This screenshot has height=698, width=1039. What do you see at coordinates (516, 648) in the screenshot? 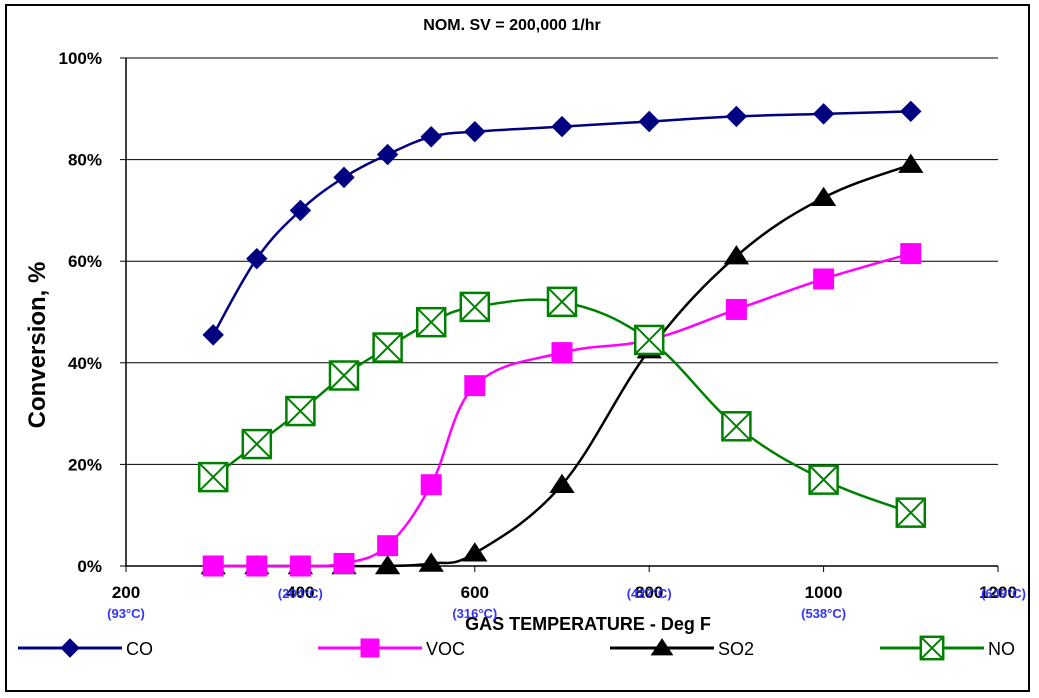
I see `legend: CO VOC SO2 NO` at bounding box center [516, 648].